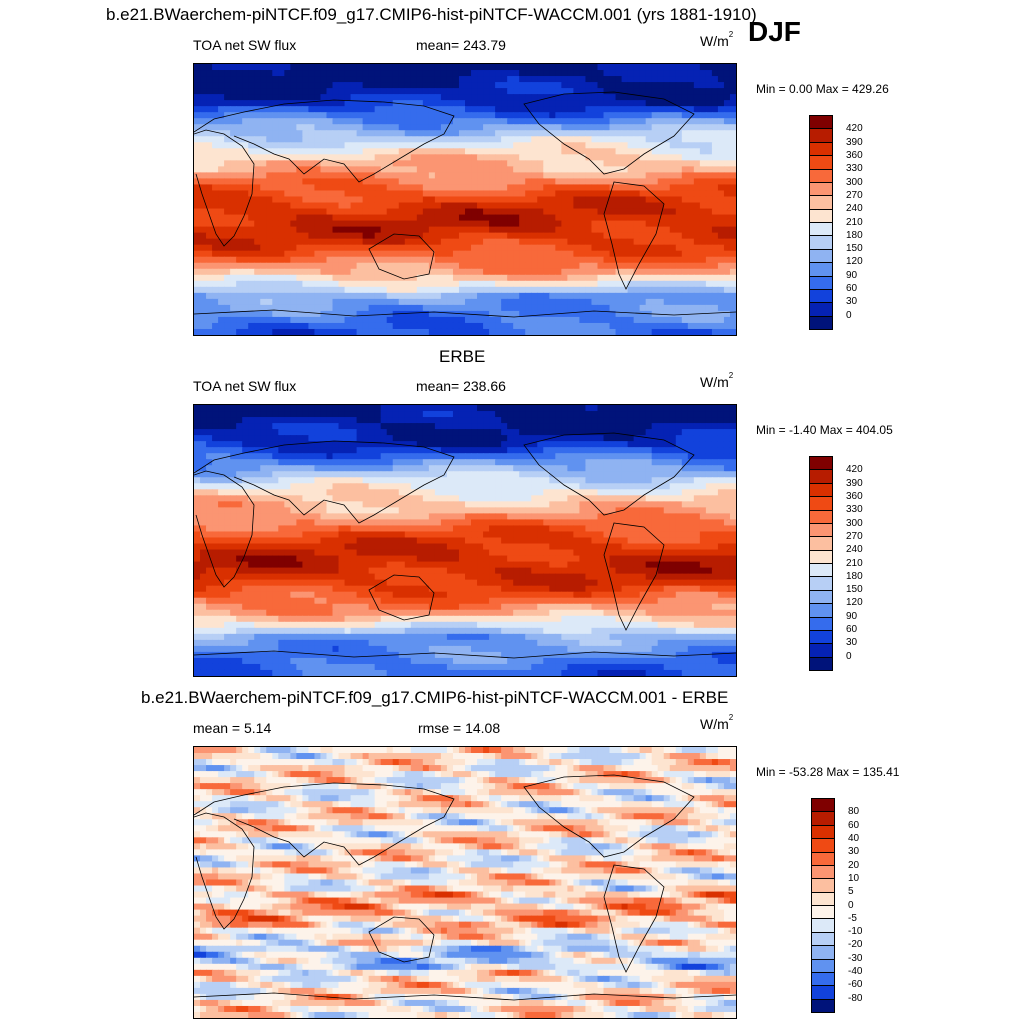  Describe the element at coordinates (245, 45) in the screenshot. I see `panel-left-label: TOA net SW flux` at that location.